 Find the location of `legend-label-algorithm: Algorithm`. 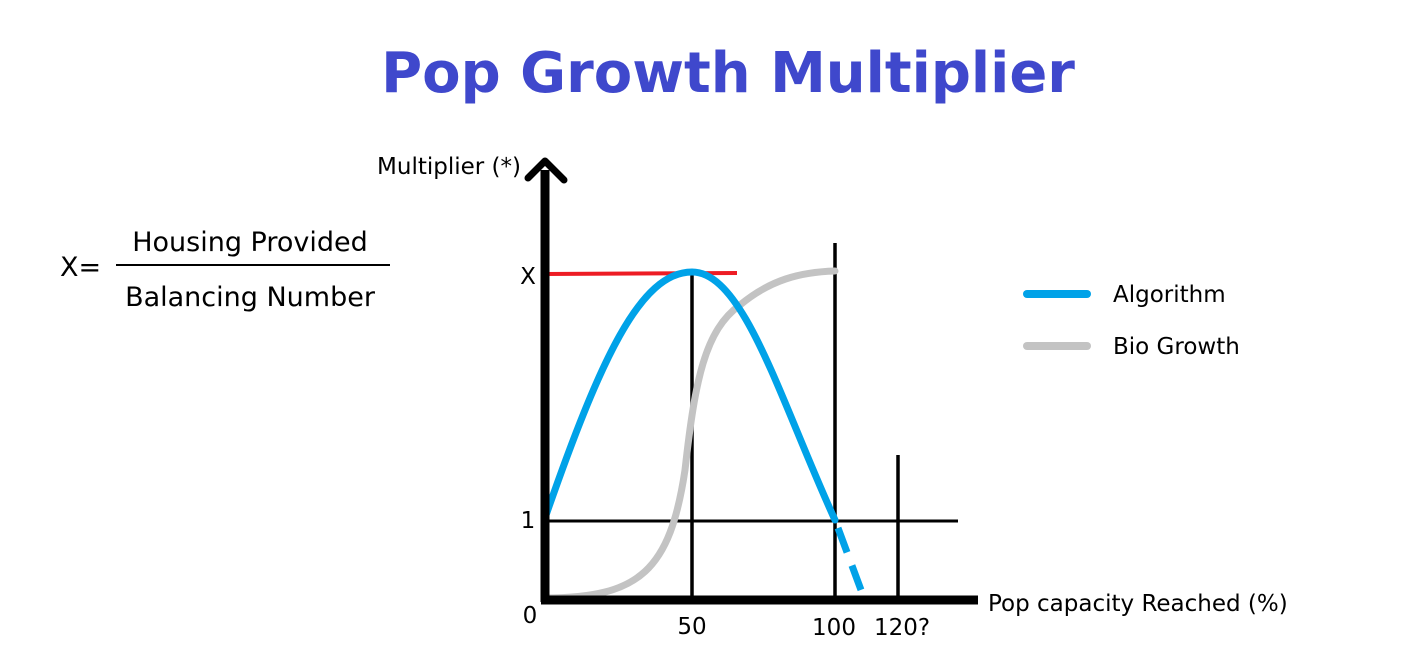

legend-label-algorithm: Algorithm is located at coordinates (1169, 295).